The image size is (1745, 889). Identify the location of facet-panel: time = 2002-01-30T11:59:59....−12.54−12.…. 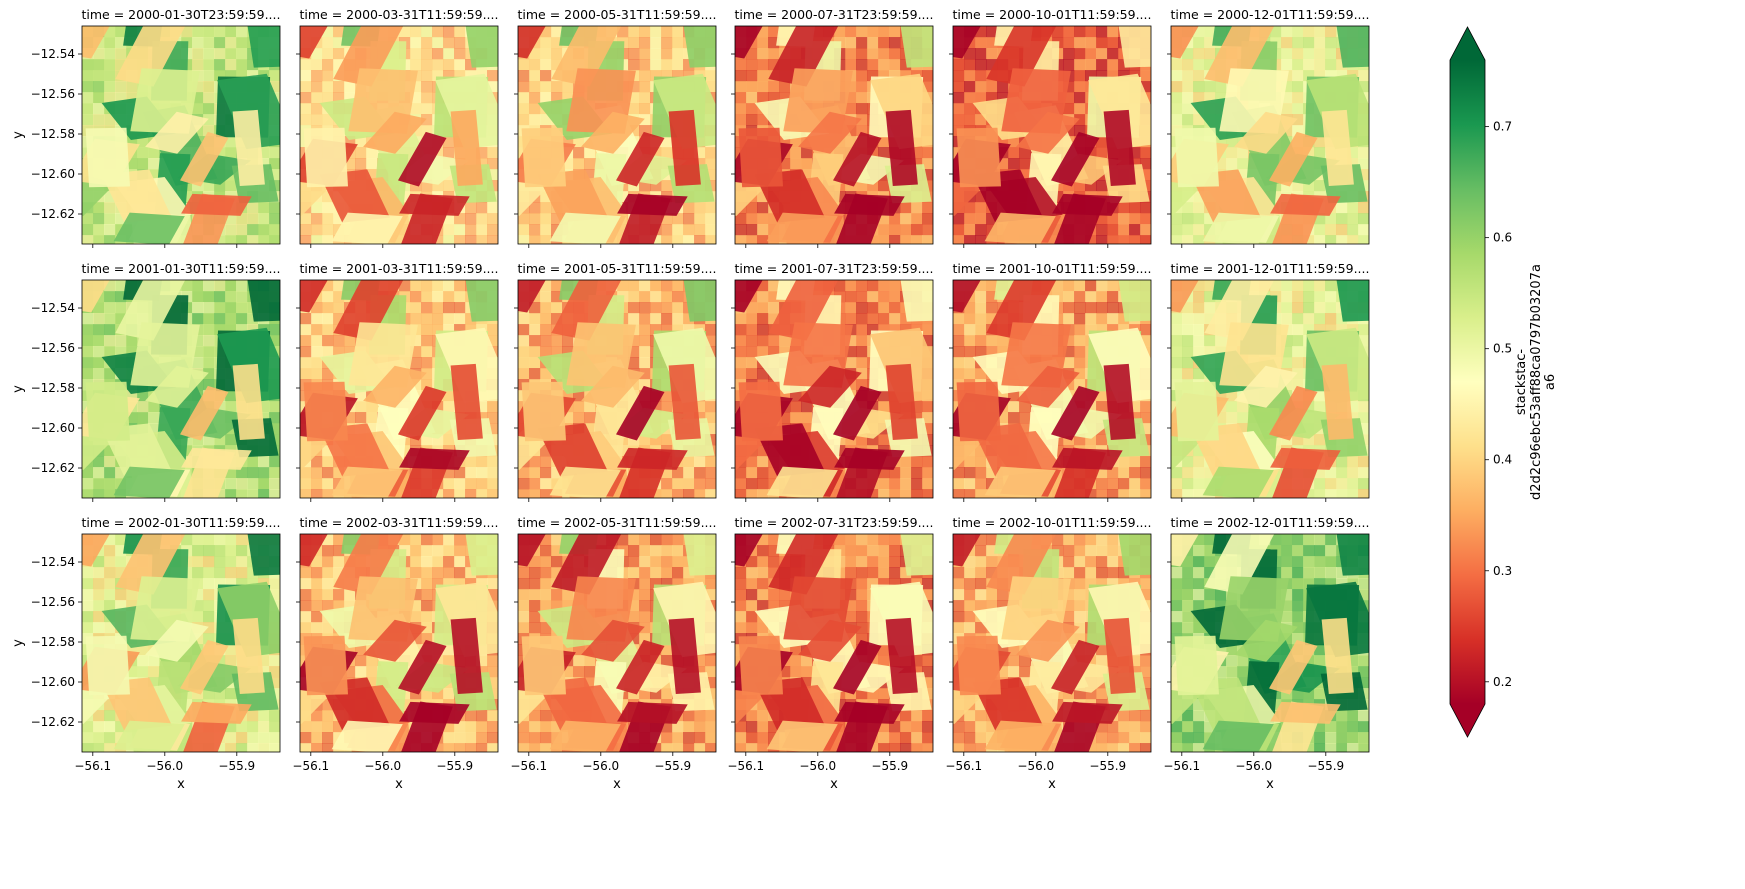
(145, 653).